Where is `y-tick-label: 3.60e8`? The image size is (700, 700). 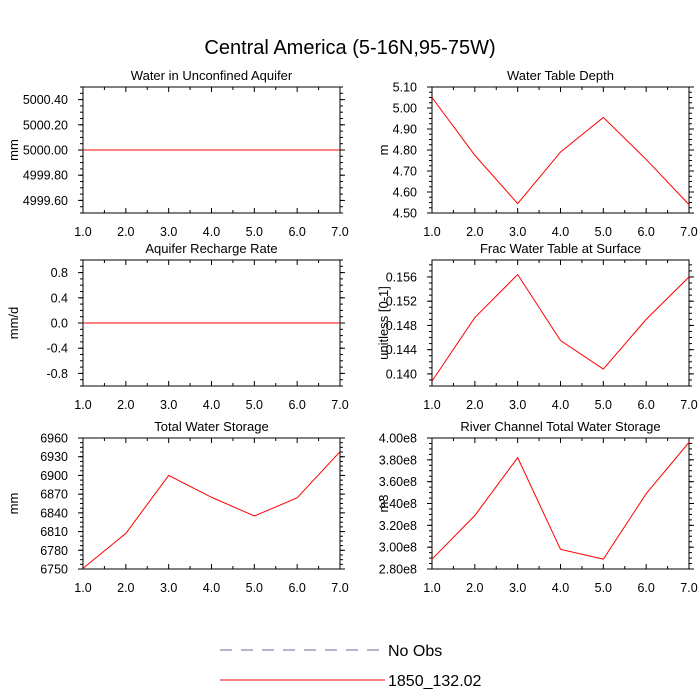
y-tick-label: 3.60e8 is located at coordinates (398, 482).